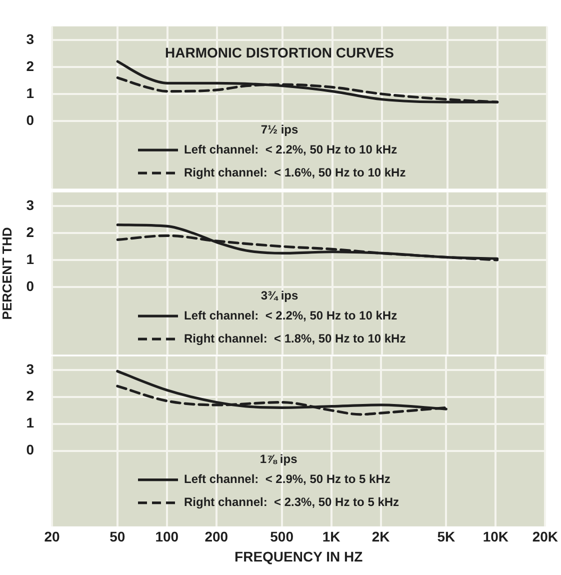 The width and height of the screenshot is (561, 575). What do you see at coordinates (279, 52) in the screenshot?
I see `text: HARMONIC DISTORTION CURVES` at bounding box center [279, 52].